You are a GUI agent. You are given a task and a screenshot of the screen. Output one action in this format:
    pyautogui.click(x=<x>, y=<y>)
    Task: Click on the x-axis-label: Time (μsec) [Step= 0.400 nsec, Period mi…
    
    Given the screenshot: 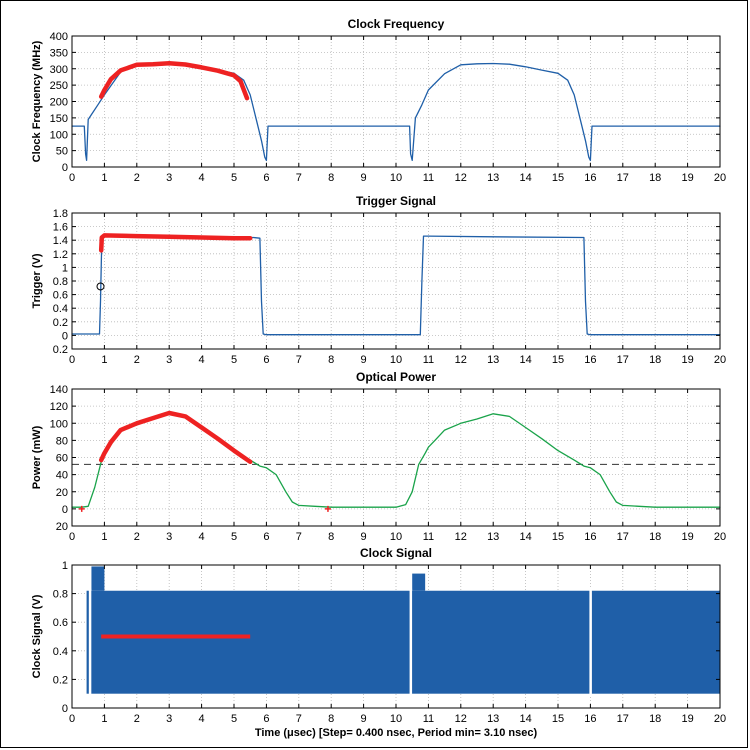 What is the action you would take?
    pyautogui.click(x=396, y=733)
    